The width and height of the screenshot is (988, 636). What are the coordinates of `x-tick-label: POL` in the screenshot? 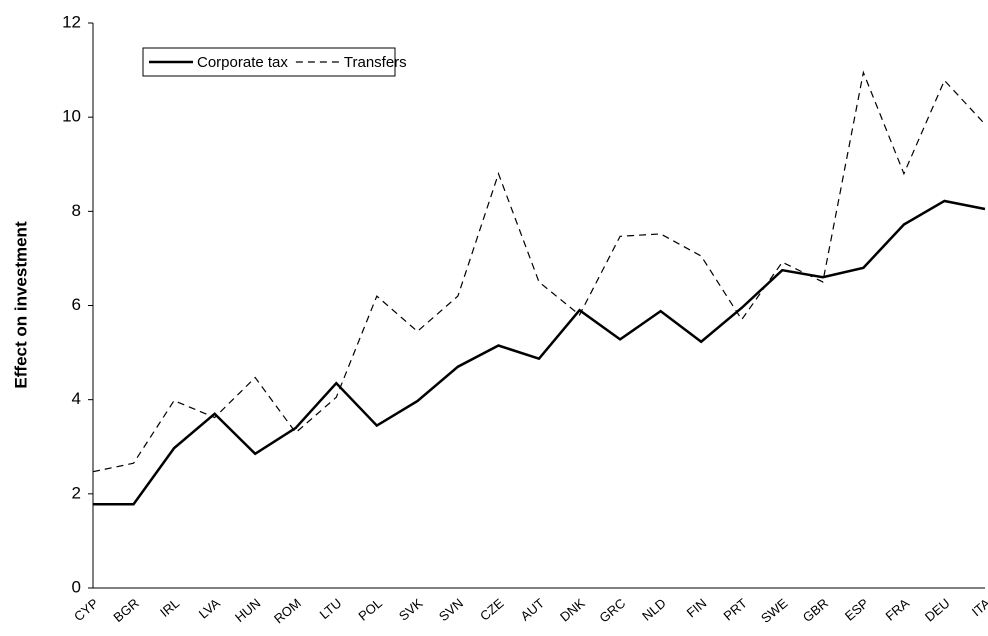 It's located at (370, 609).